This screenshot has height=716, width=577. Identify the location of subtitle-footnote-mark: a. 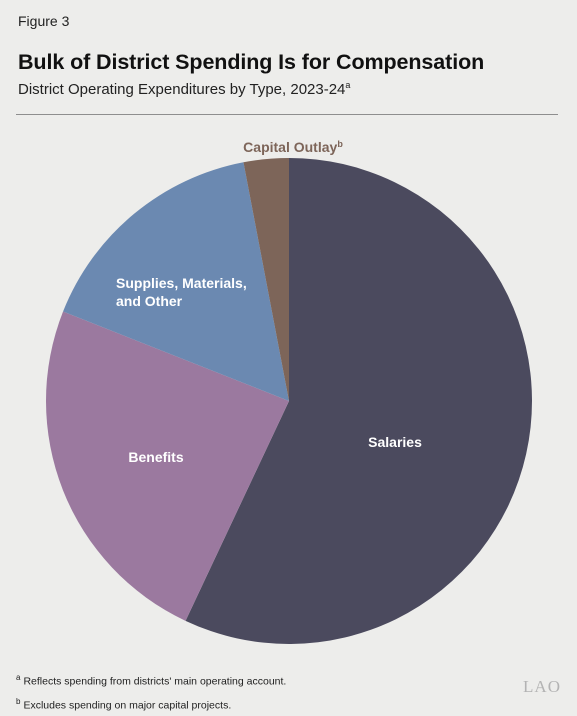
(348, 85).